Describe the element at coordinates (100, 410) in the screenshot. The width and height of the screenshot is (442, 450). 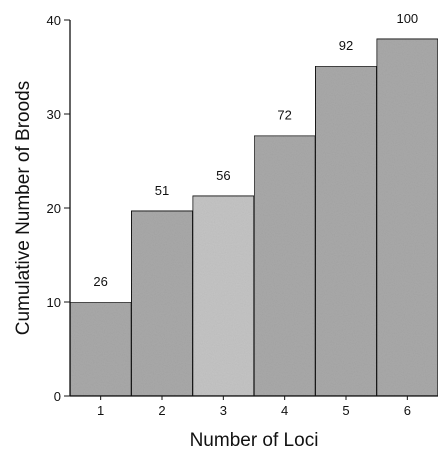
I see `x-tick-label-1: 1` at that location.